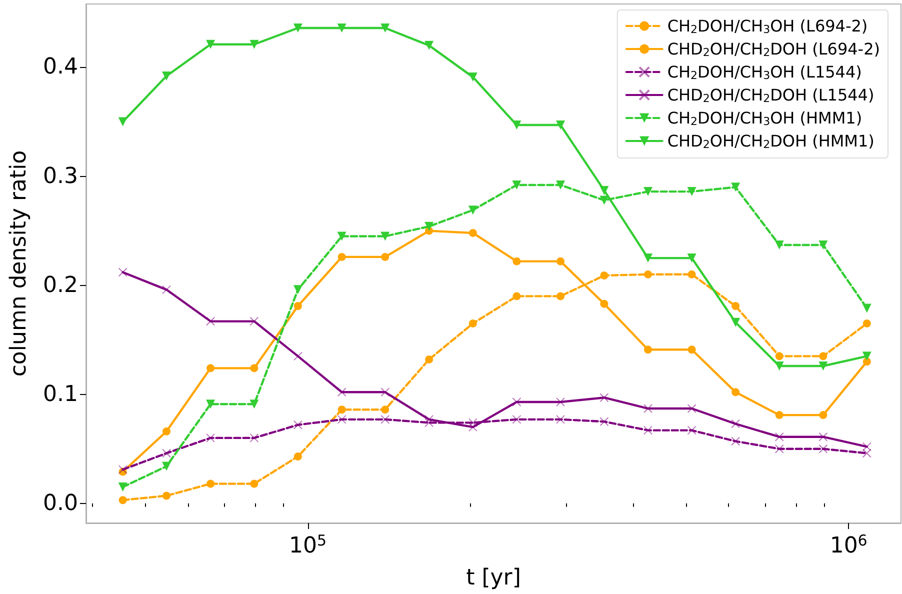  I want to click on y-tick-label: 0.4, so click(60, 67).